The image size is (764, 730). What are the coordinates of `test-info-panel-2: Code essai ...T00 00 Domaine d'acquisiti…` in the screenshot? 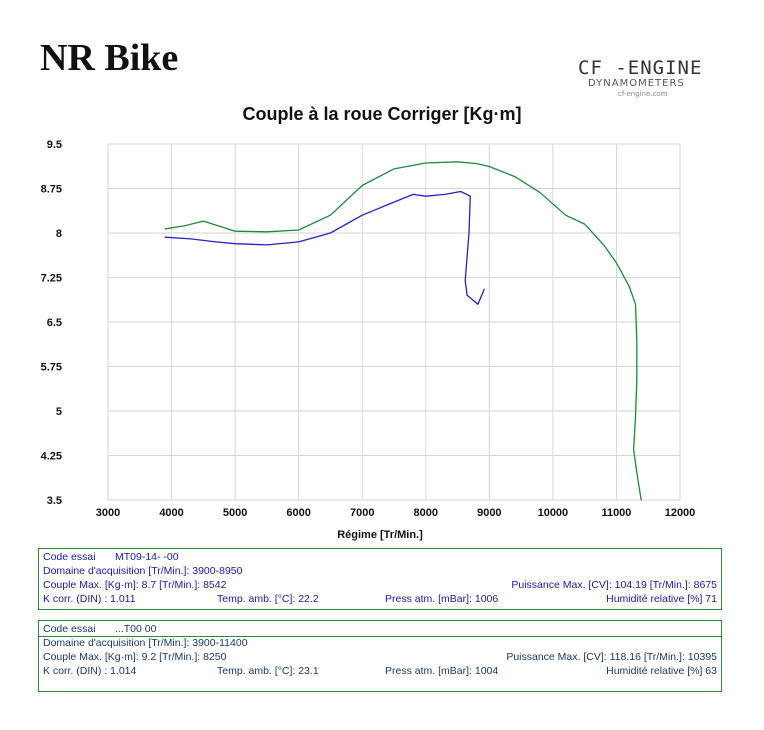 It's located at (380, 656).